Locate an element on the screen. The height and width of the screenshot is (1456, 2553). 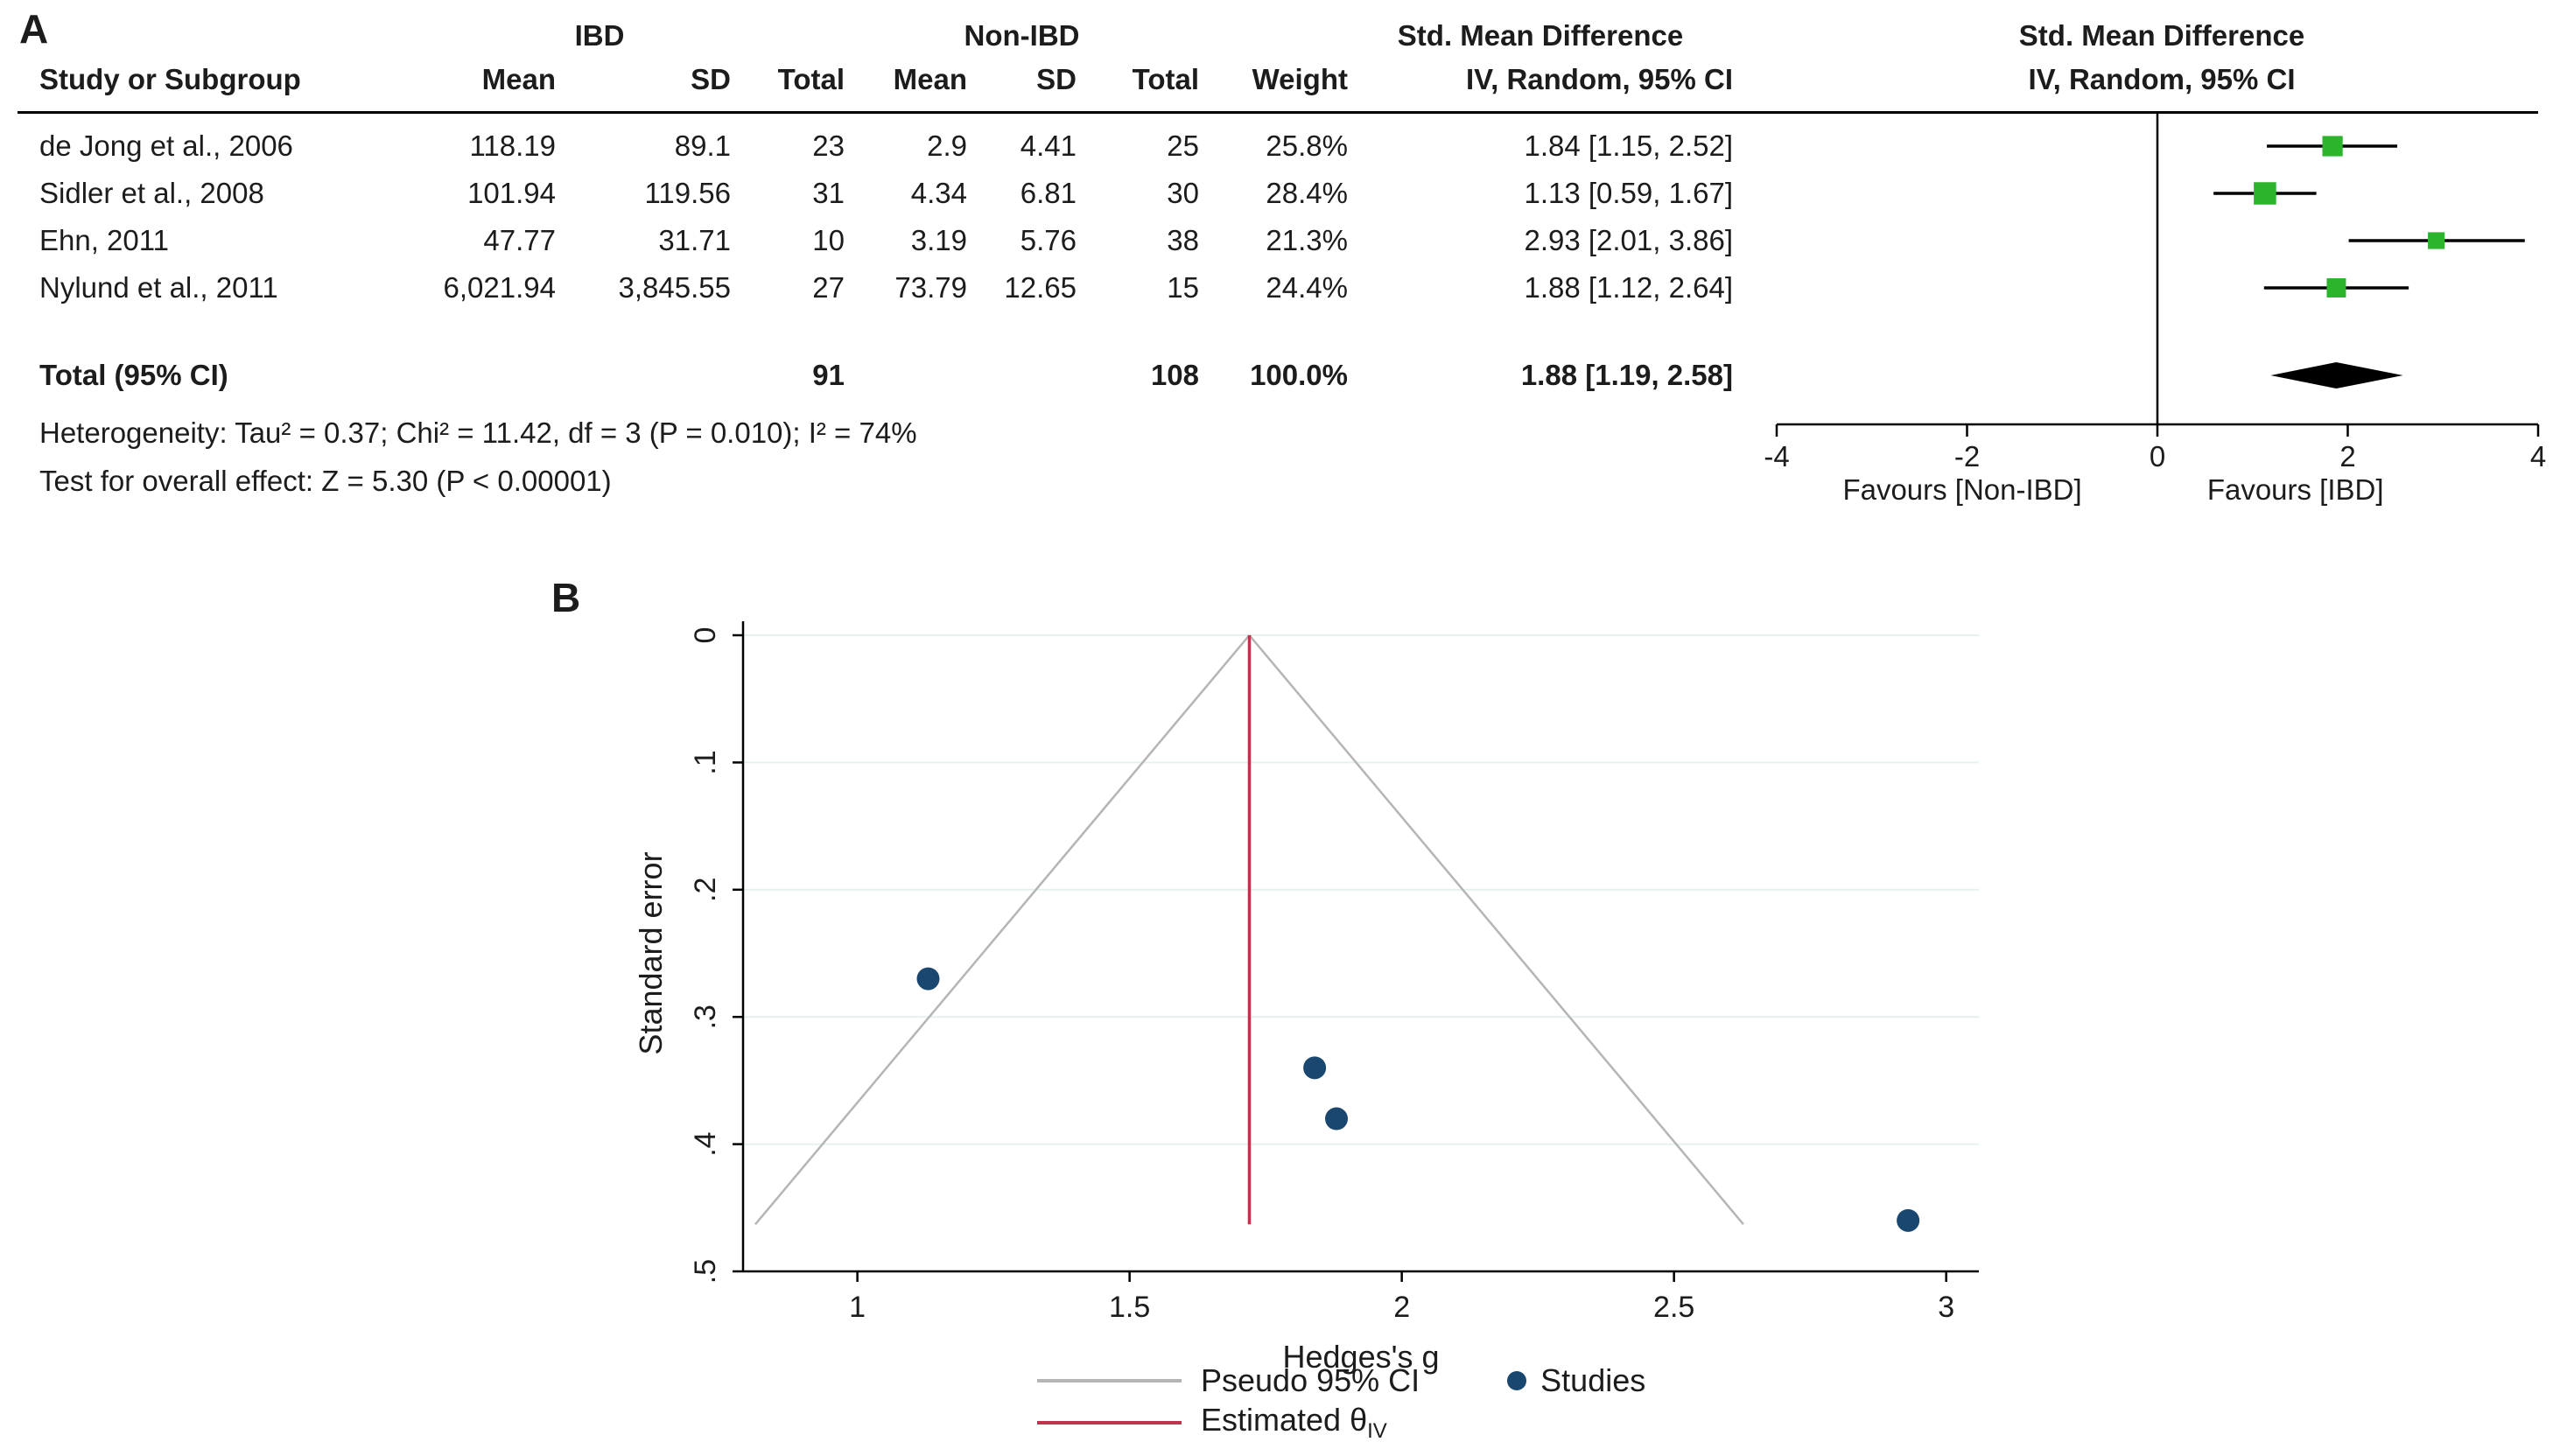
col-header-total-ibd: Total is located at coordinates (811, 79).